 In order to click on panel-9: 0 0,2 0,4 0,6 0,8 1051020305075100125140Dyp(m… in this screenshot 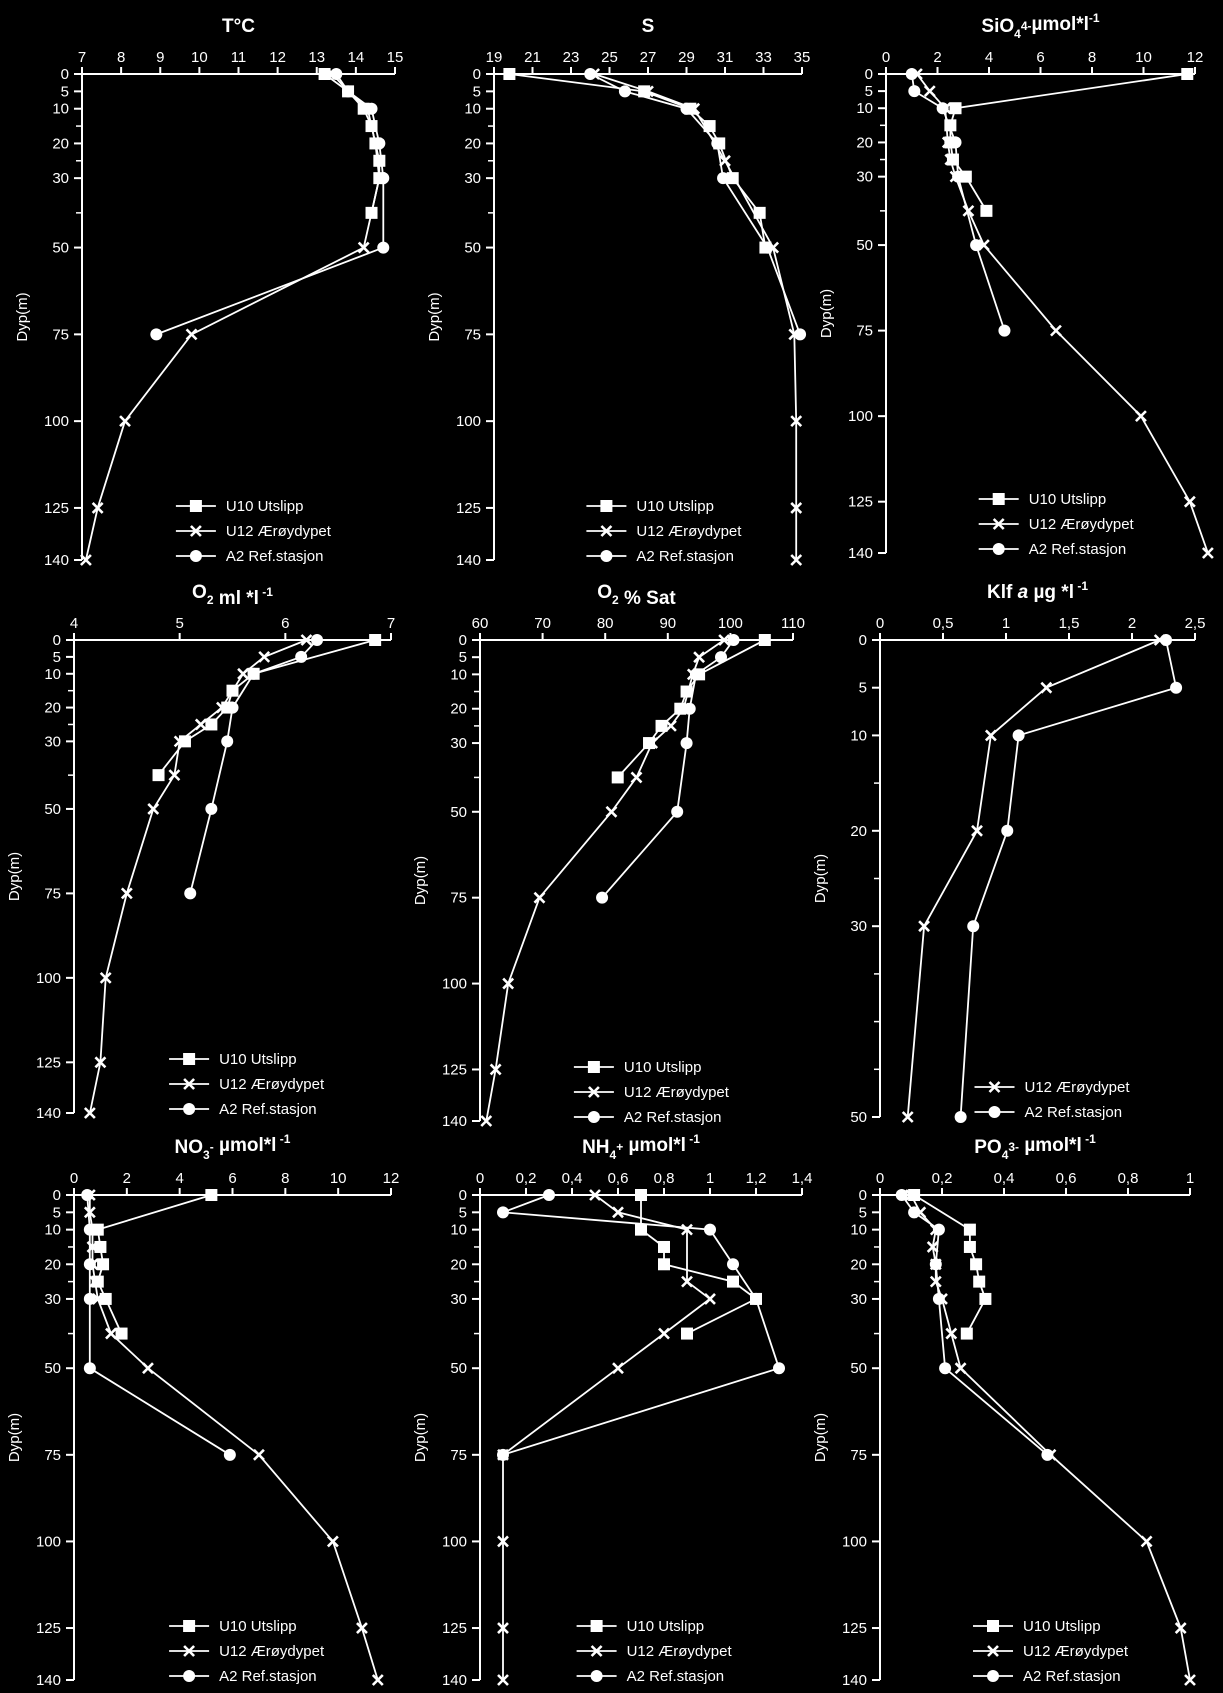, I will do `click(1004, 1410)`.